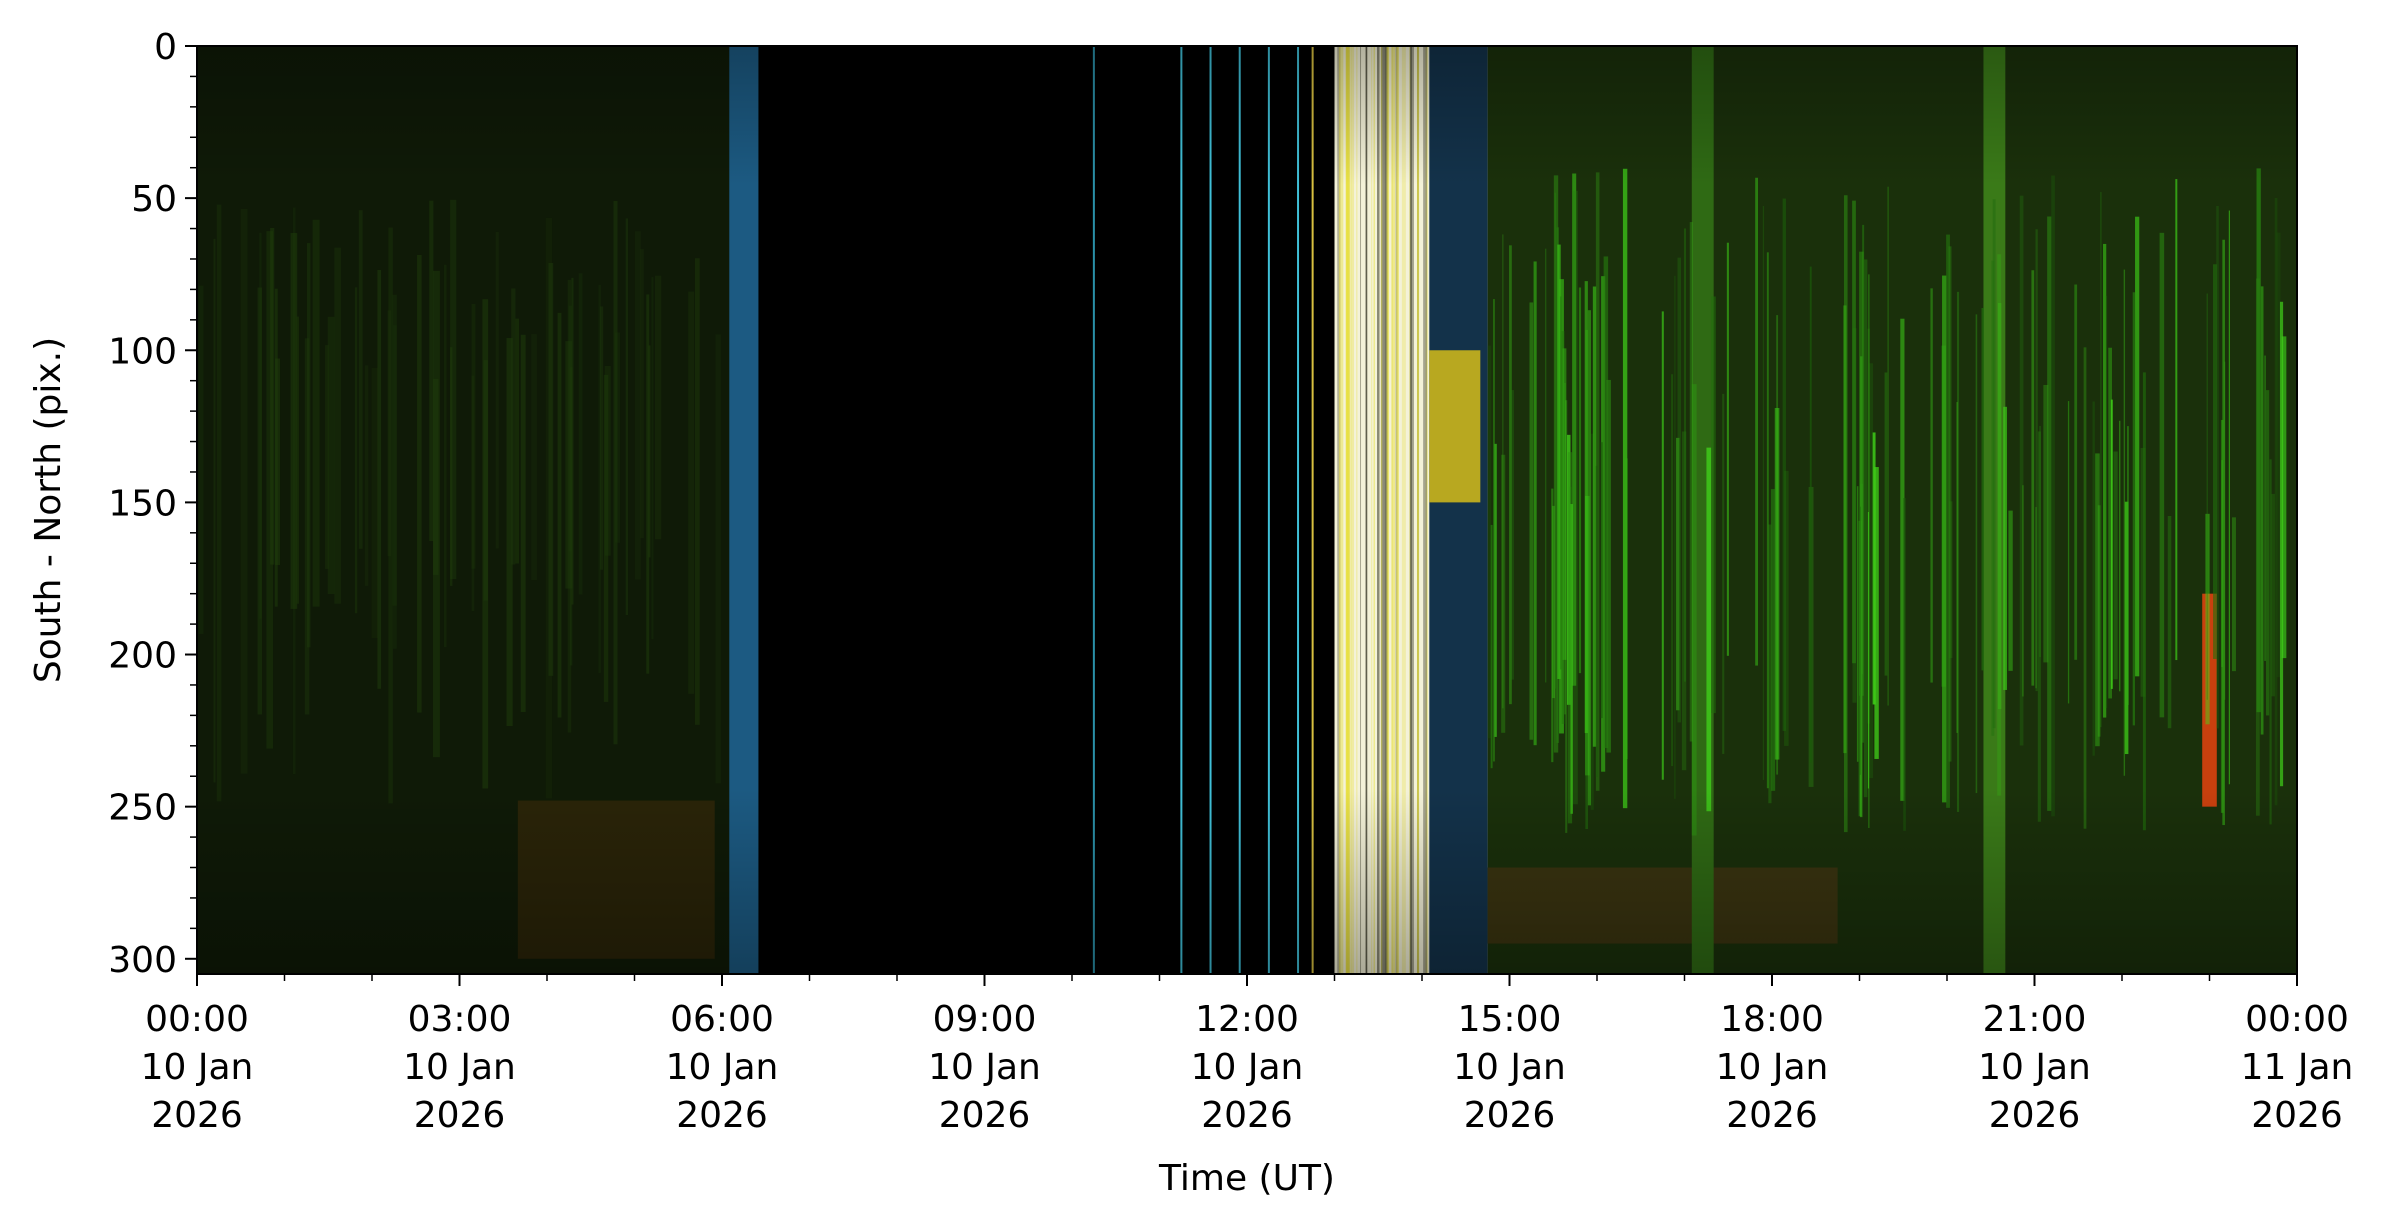  What do you see at coordinates (165, 47) in the screenshot?
I see `y-tick-label: 0` at bounding box center [165, 47].